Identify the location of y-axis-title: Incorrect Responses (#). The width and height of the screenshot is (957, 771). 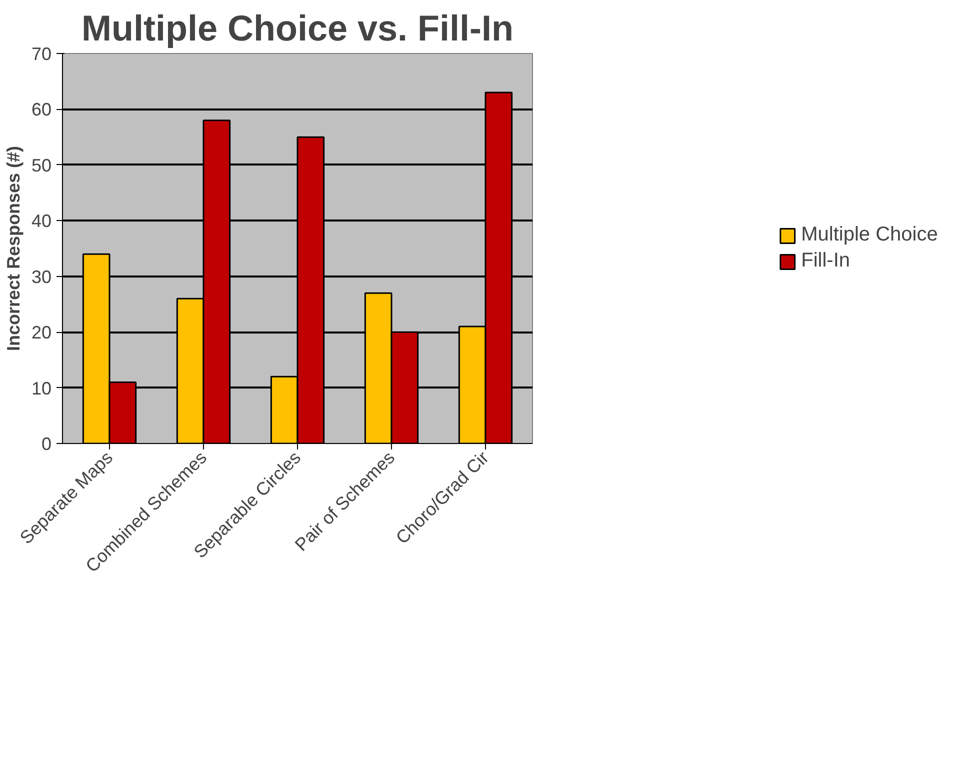
(13, 249).